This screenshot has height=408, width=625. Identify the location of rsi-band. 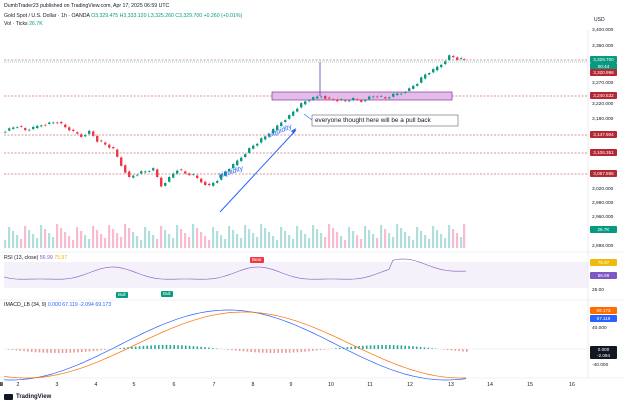
(296, 275).